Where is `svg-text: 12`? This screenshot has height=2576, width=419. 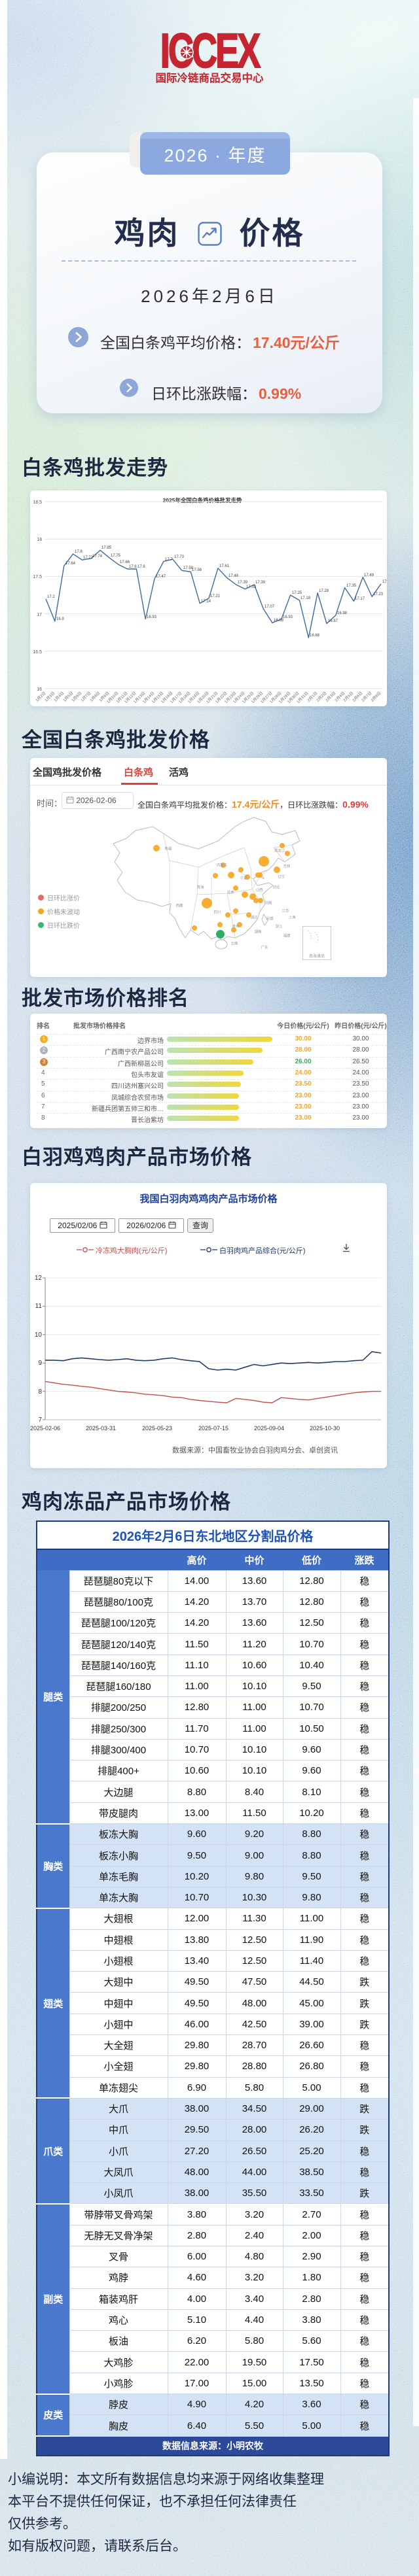 svg-text: 12 is located at coordinates (39, 1279).